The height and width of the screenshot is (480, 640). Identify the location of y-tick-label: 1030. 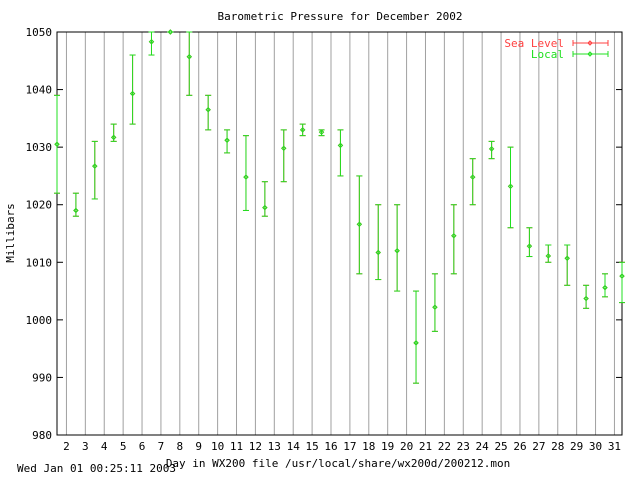
(39, 147).